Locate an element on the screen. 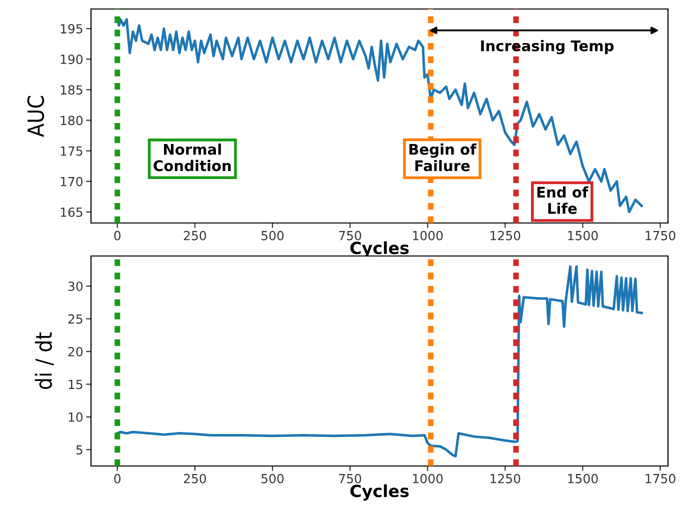 Image resolution: width=691 pixels, height=506 pixels. y-axis-title: di / dt is located at coordinates (44, 360).